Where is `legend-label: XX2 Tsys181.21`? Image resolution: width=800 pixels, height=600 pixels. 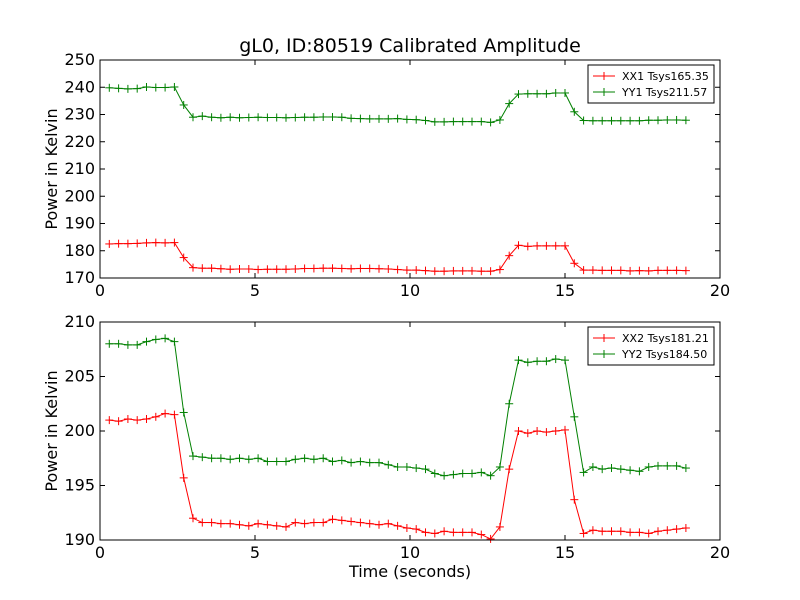
legend-label: XX2 Tsys181.21 is located at coordinates (665, 338).